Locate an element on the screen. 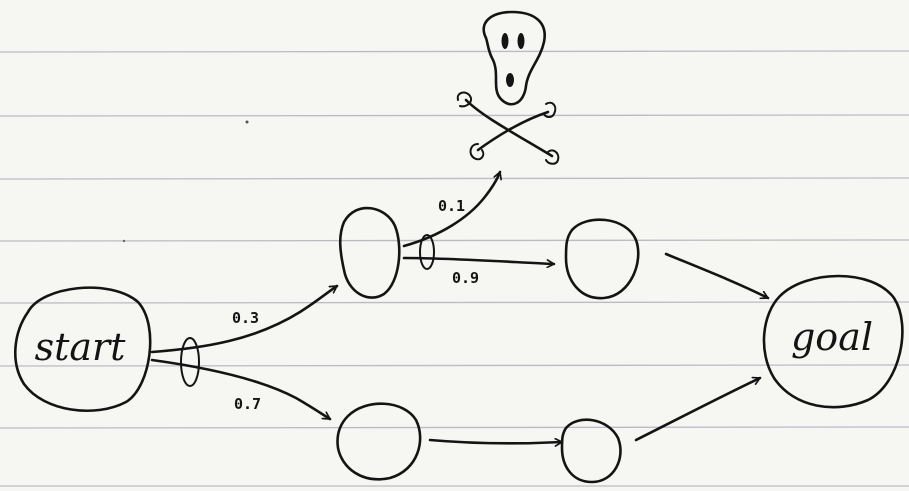 This screenshot has height=491, width=909. arrow-mid-to-goal is located at coordinates (717, 276).